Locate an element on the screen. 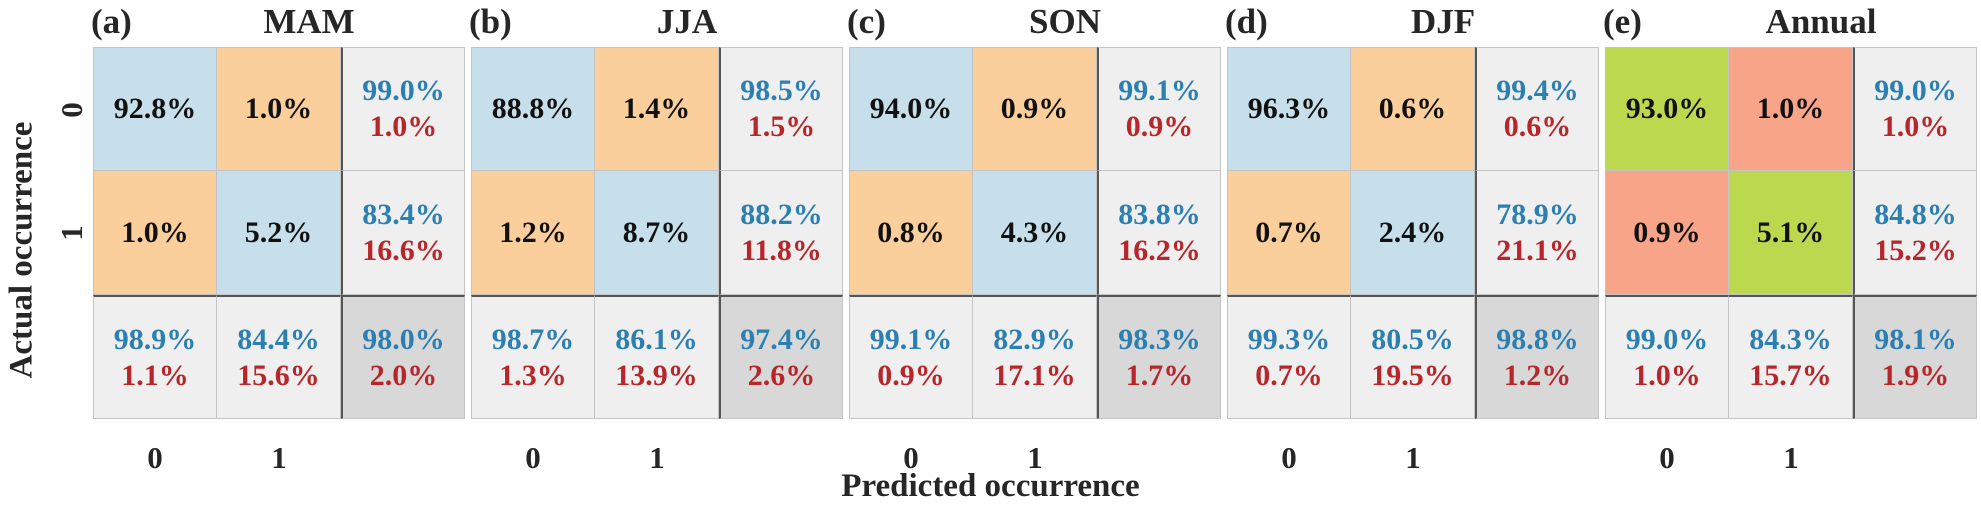 Image resolution: width=1981 pixels, height=506 pixels. panel-label: (b) is located at coordinates (490, 21).